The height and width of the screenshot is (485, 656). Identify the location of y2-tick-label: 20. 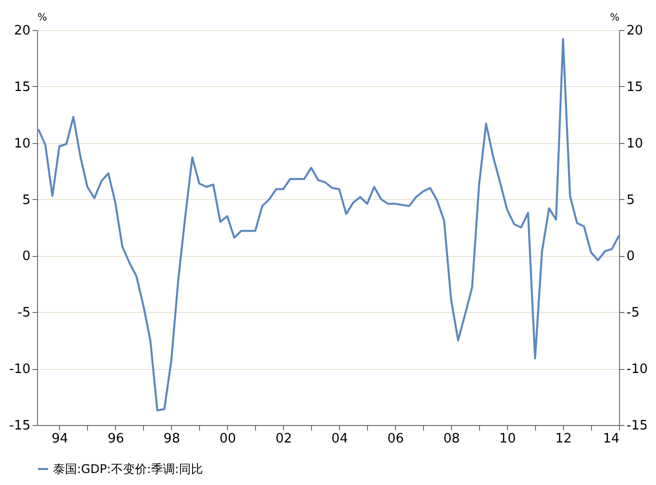
(635, 31).